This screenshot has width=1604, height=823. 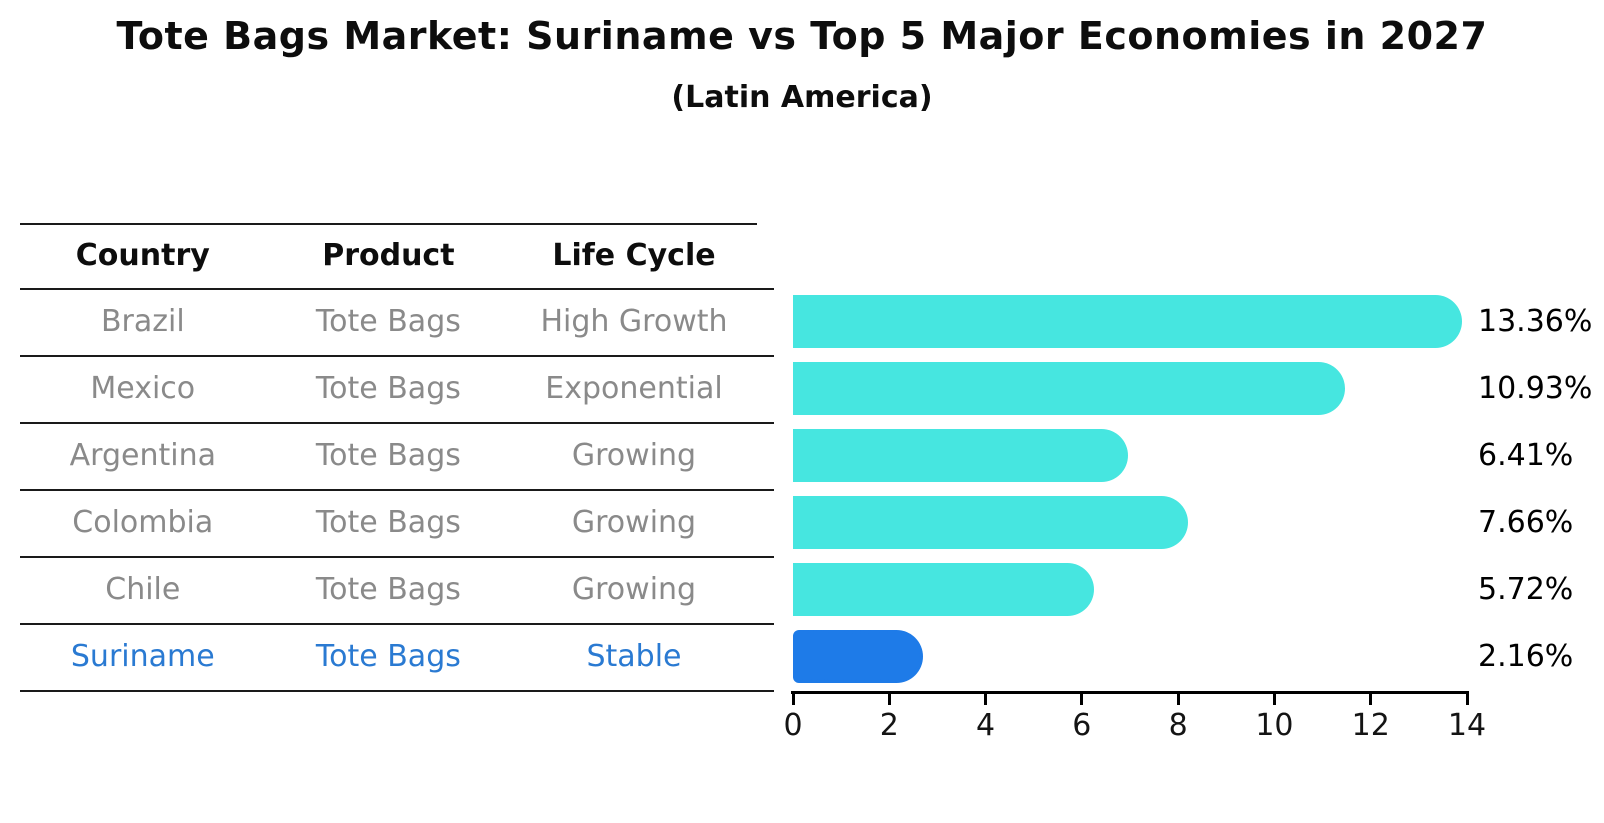 What do you see at coordinates (143, 589) in the screenshot?
I see `country-cell: Chile` at bounding box center [143, 589].